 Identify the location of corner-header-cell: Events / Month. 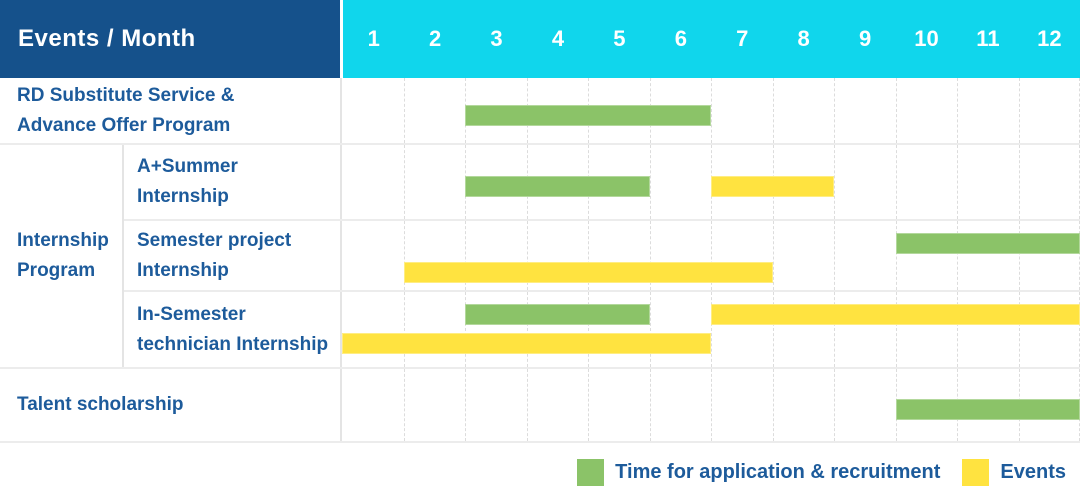
(170, 39).